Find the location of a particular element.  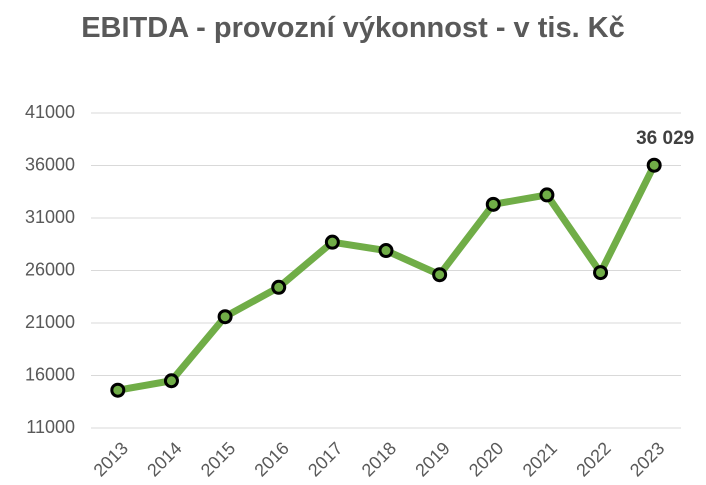

x-tick-label: 2020 is located at coordinates (486, 459).